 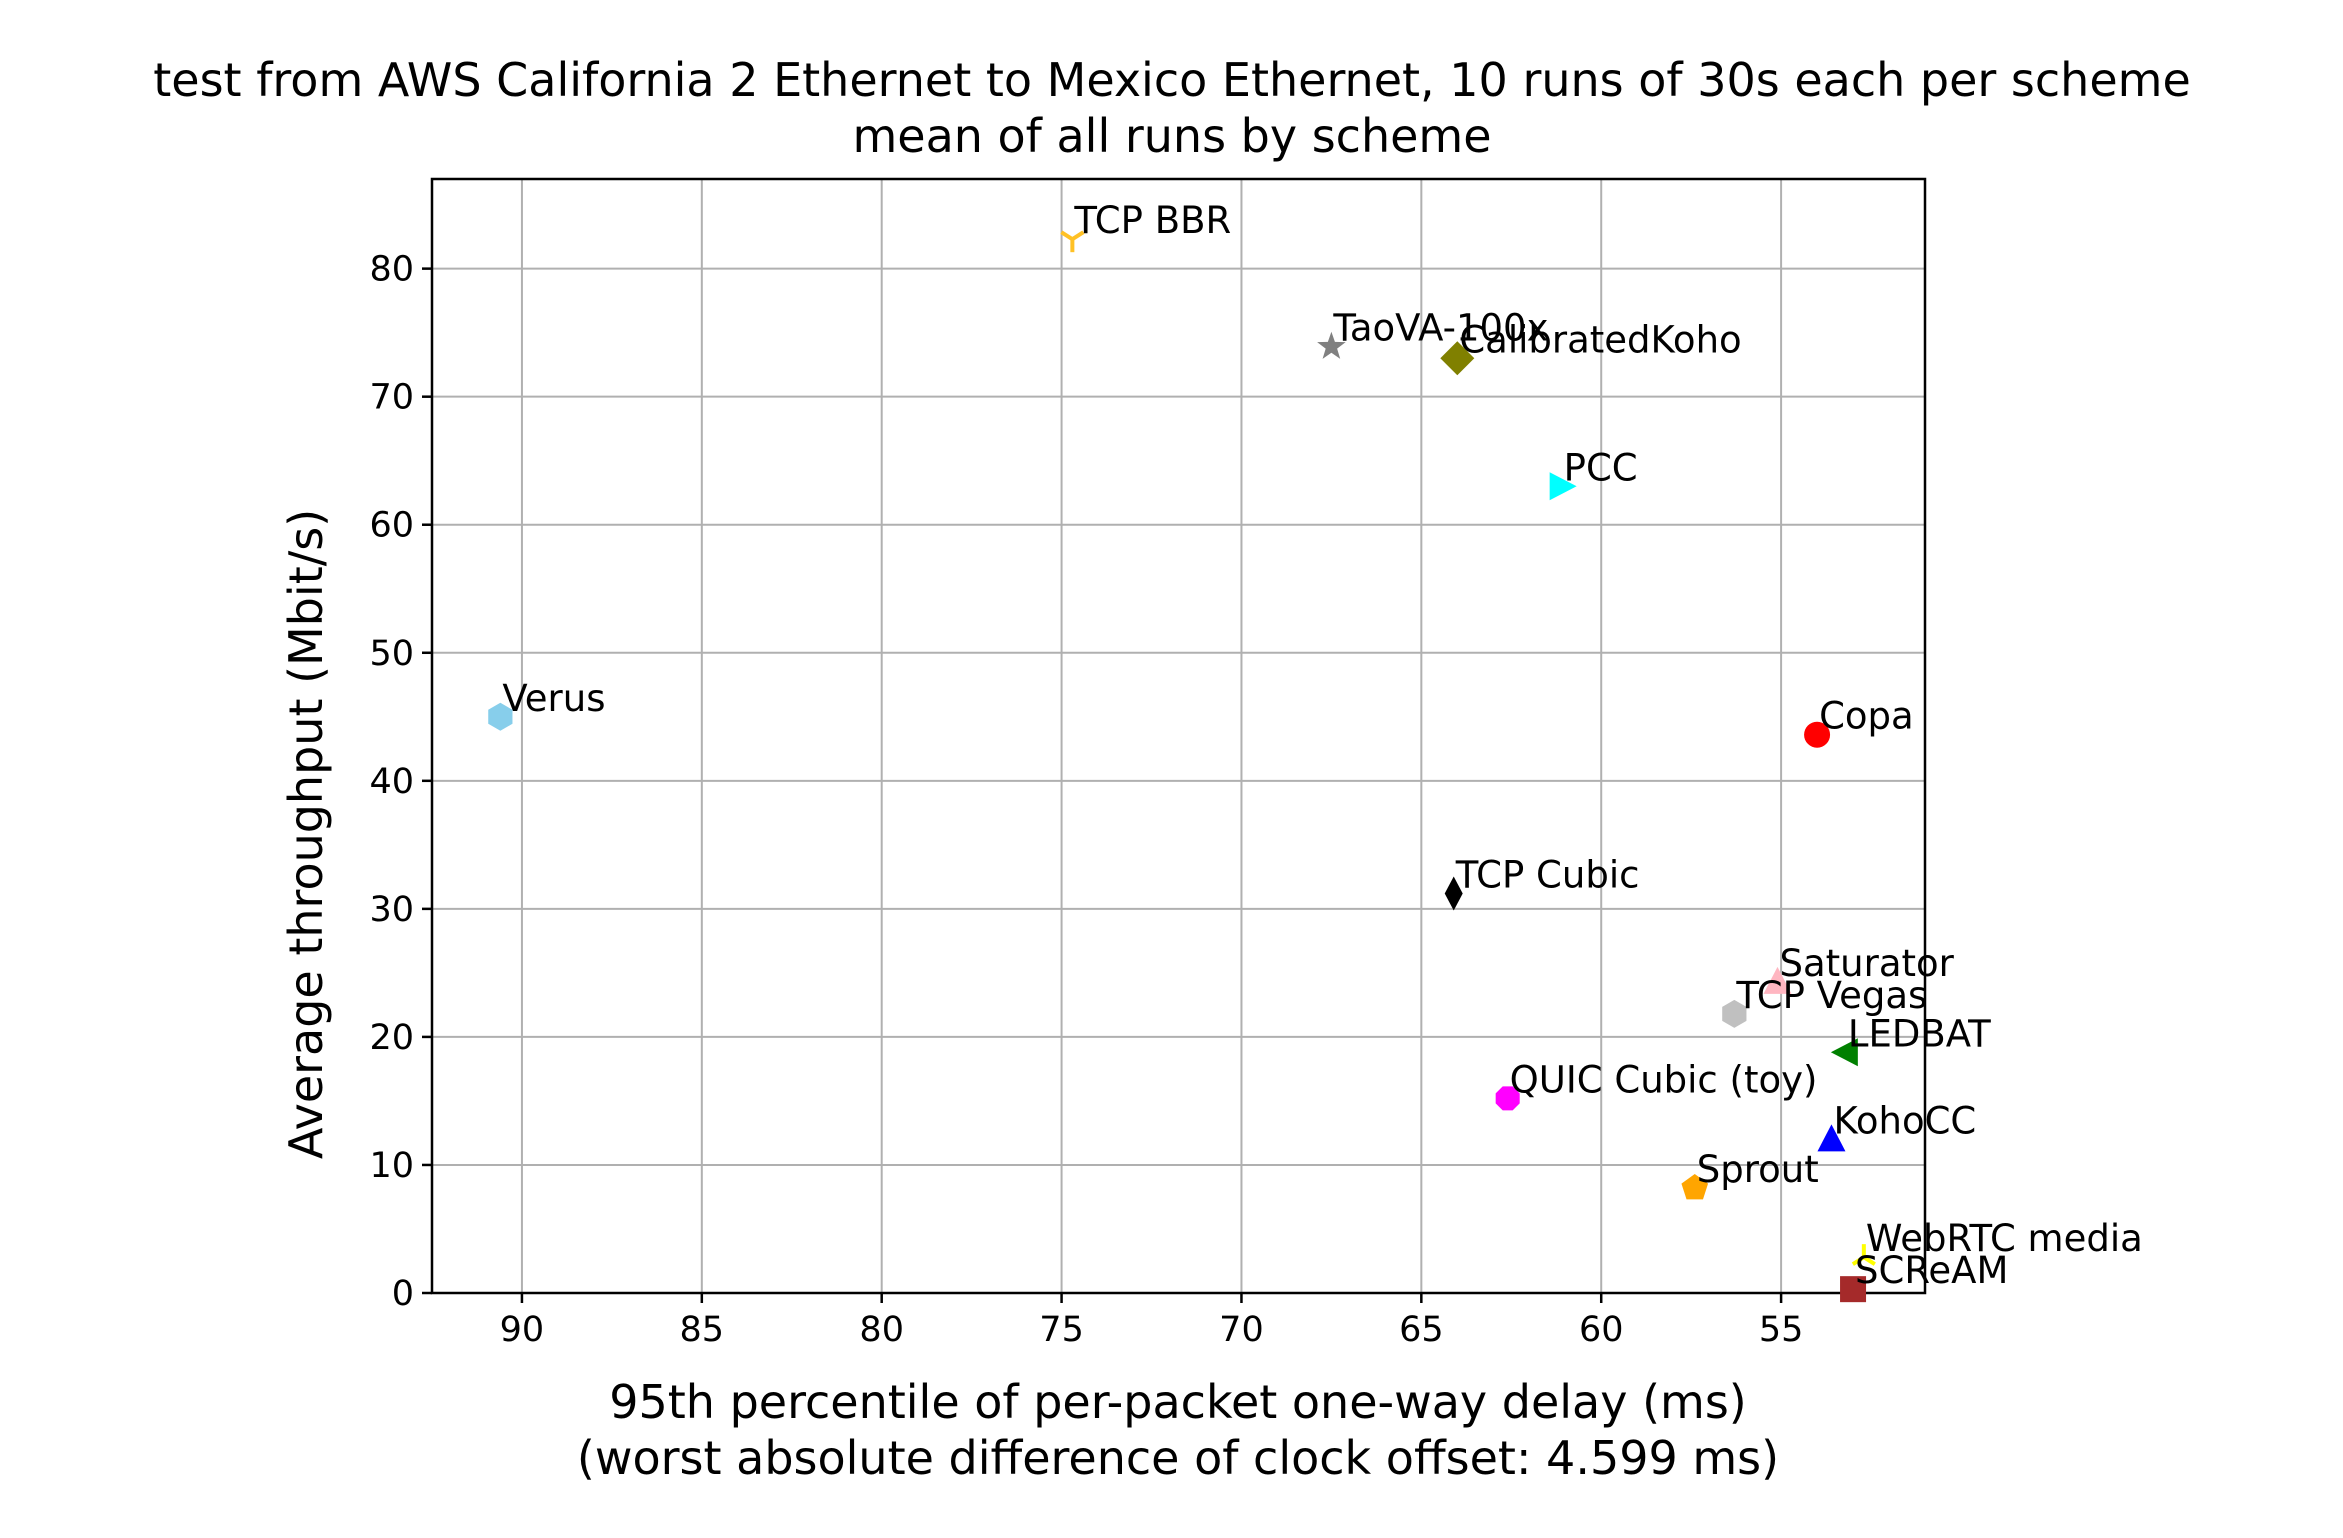 What do you see at coordinates (1931, 1270) in the screenshot?
I see `point-label: SCReAM` at bounding box center [1931, 1270].